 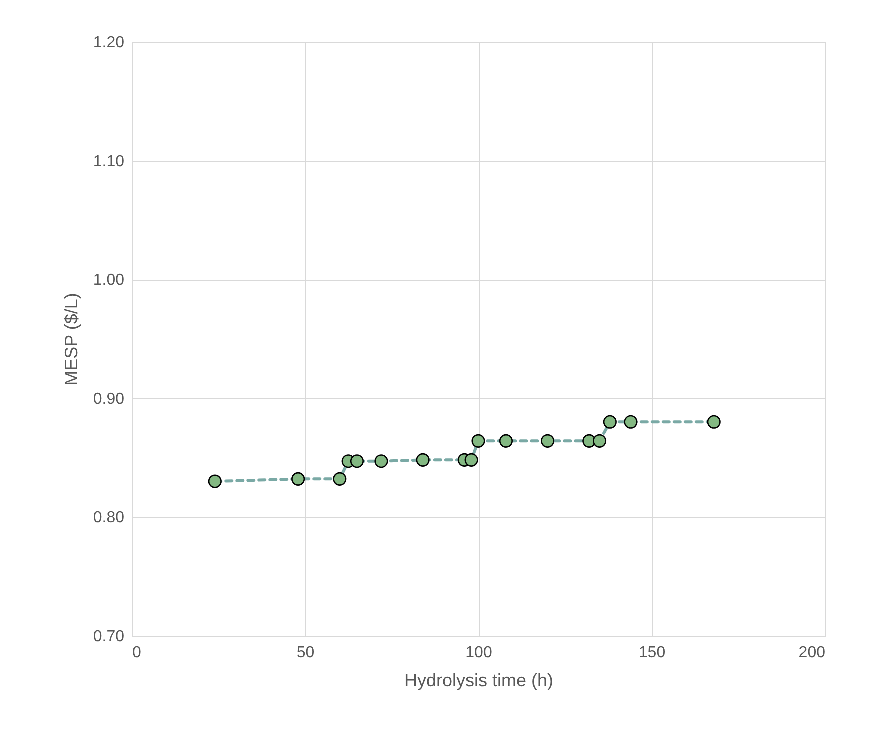 What do you see at coordinates (479, 653) in the screenshot?
I see `x-tick-label: 100` at bounding box center [479, 653].